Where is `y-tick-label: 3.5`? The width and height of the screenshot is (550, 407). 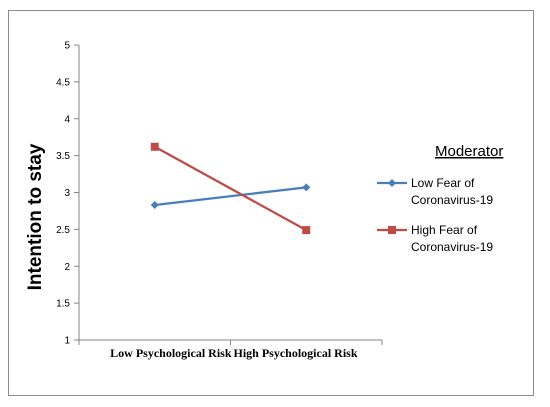 y-tick-label: 3.5 is located at coordinates (63, 156).